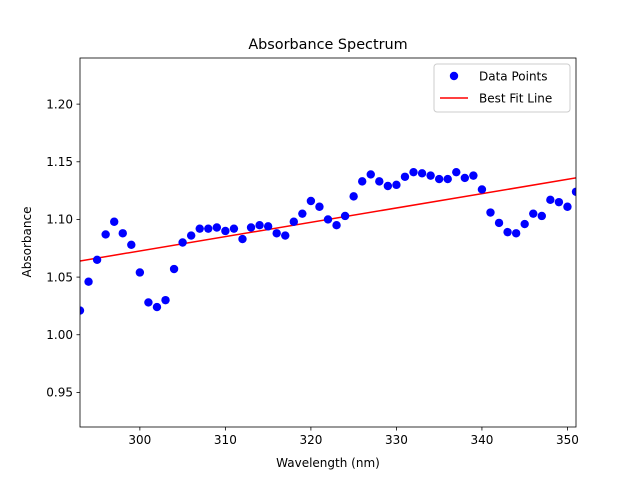 The image size is (640, 480). I want to click on y-tick-label: 1.00, so click(59, 335).